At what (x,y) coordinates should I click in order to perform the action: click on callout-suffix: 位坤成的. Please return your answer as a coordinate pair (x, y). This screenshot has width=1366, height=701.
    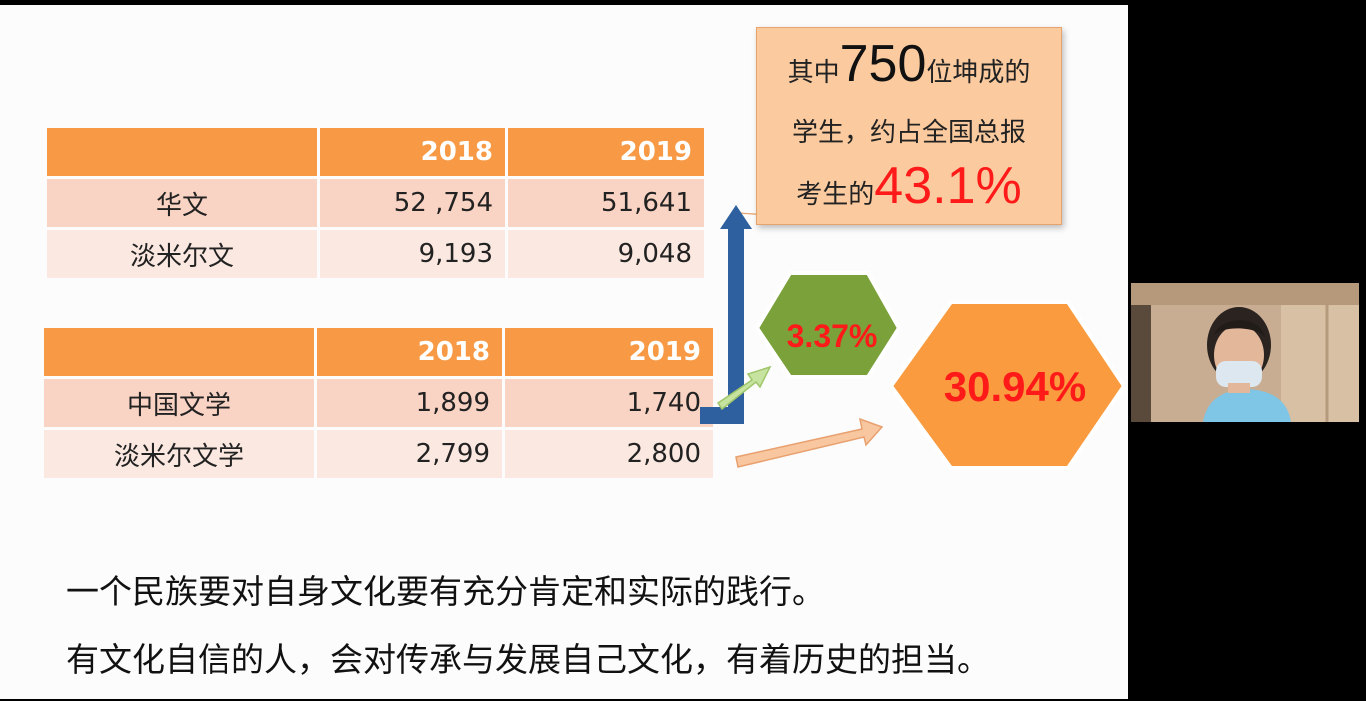
    Looking at the image, I should click on (978, 73).